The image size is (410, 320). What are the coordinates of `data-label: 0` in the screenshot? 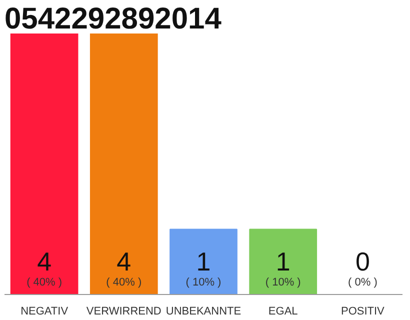 It's located at (362, 261).